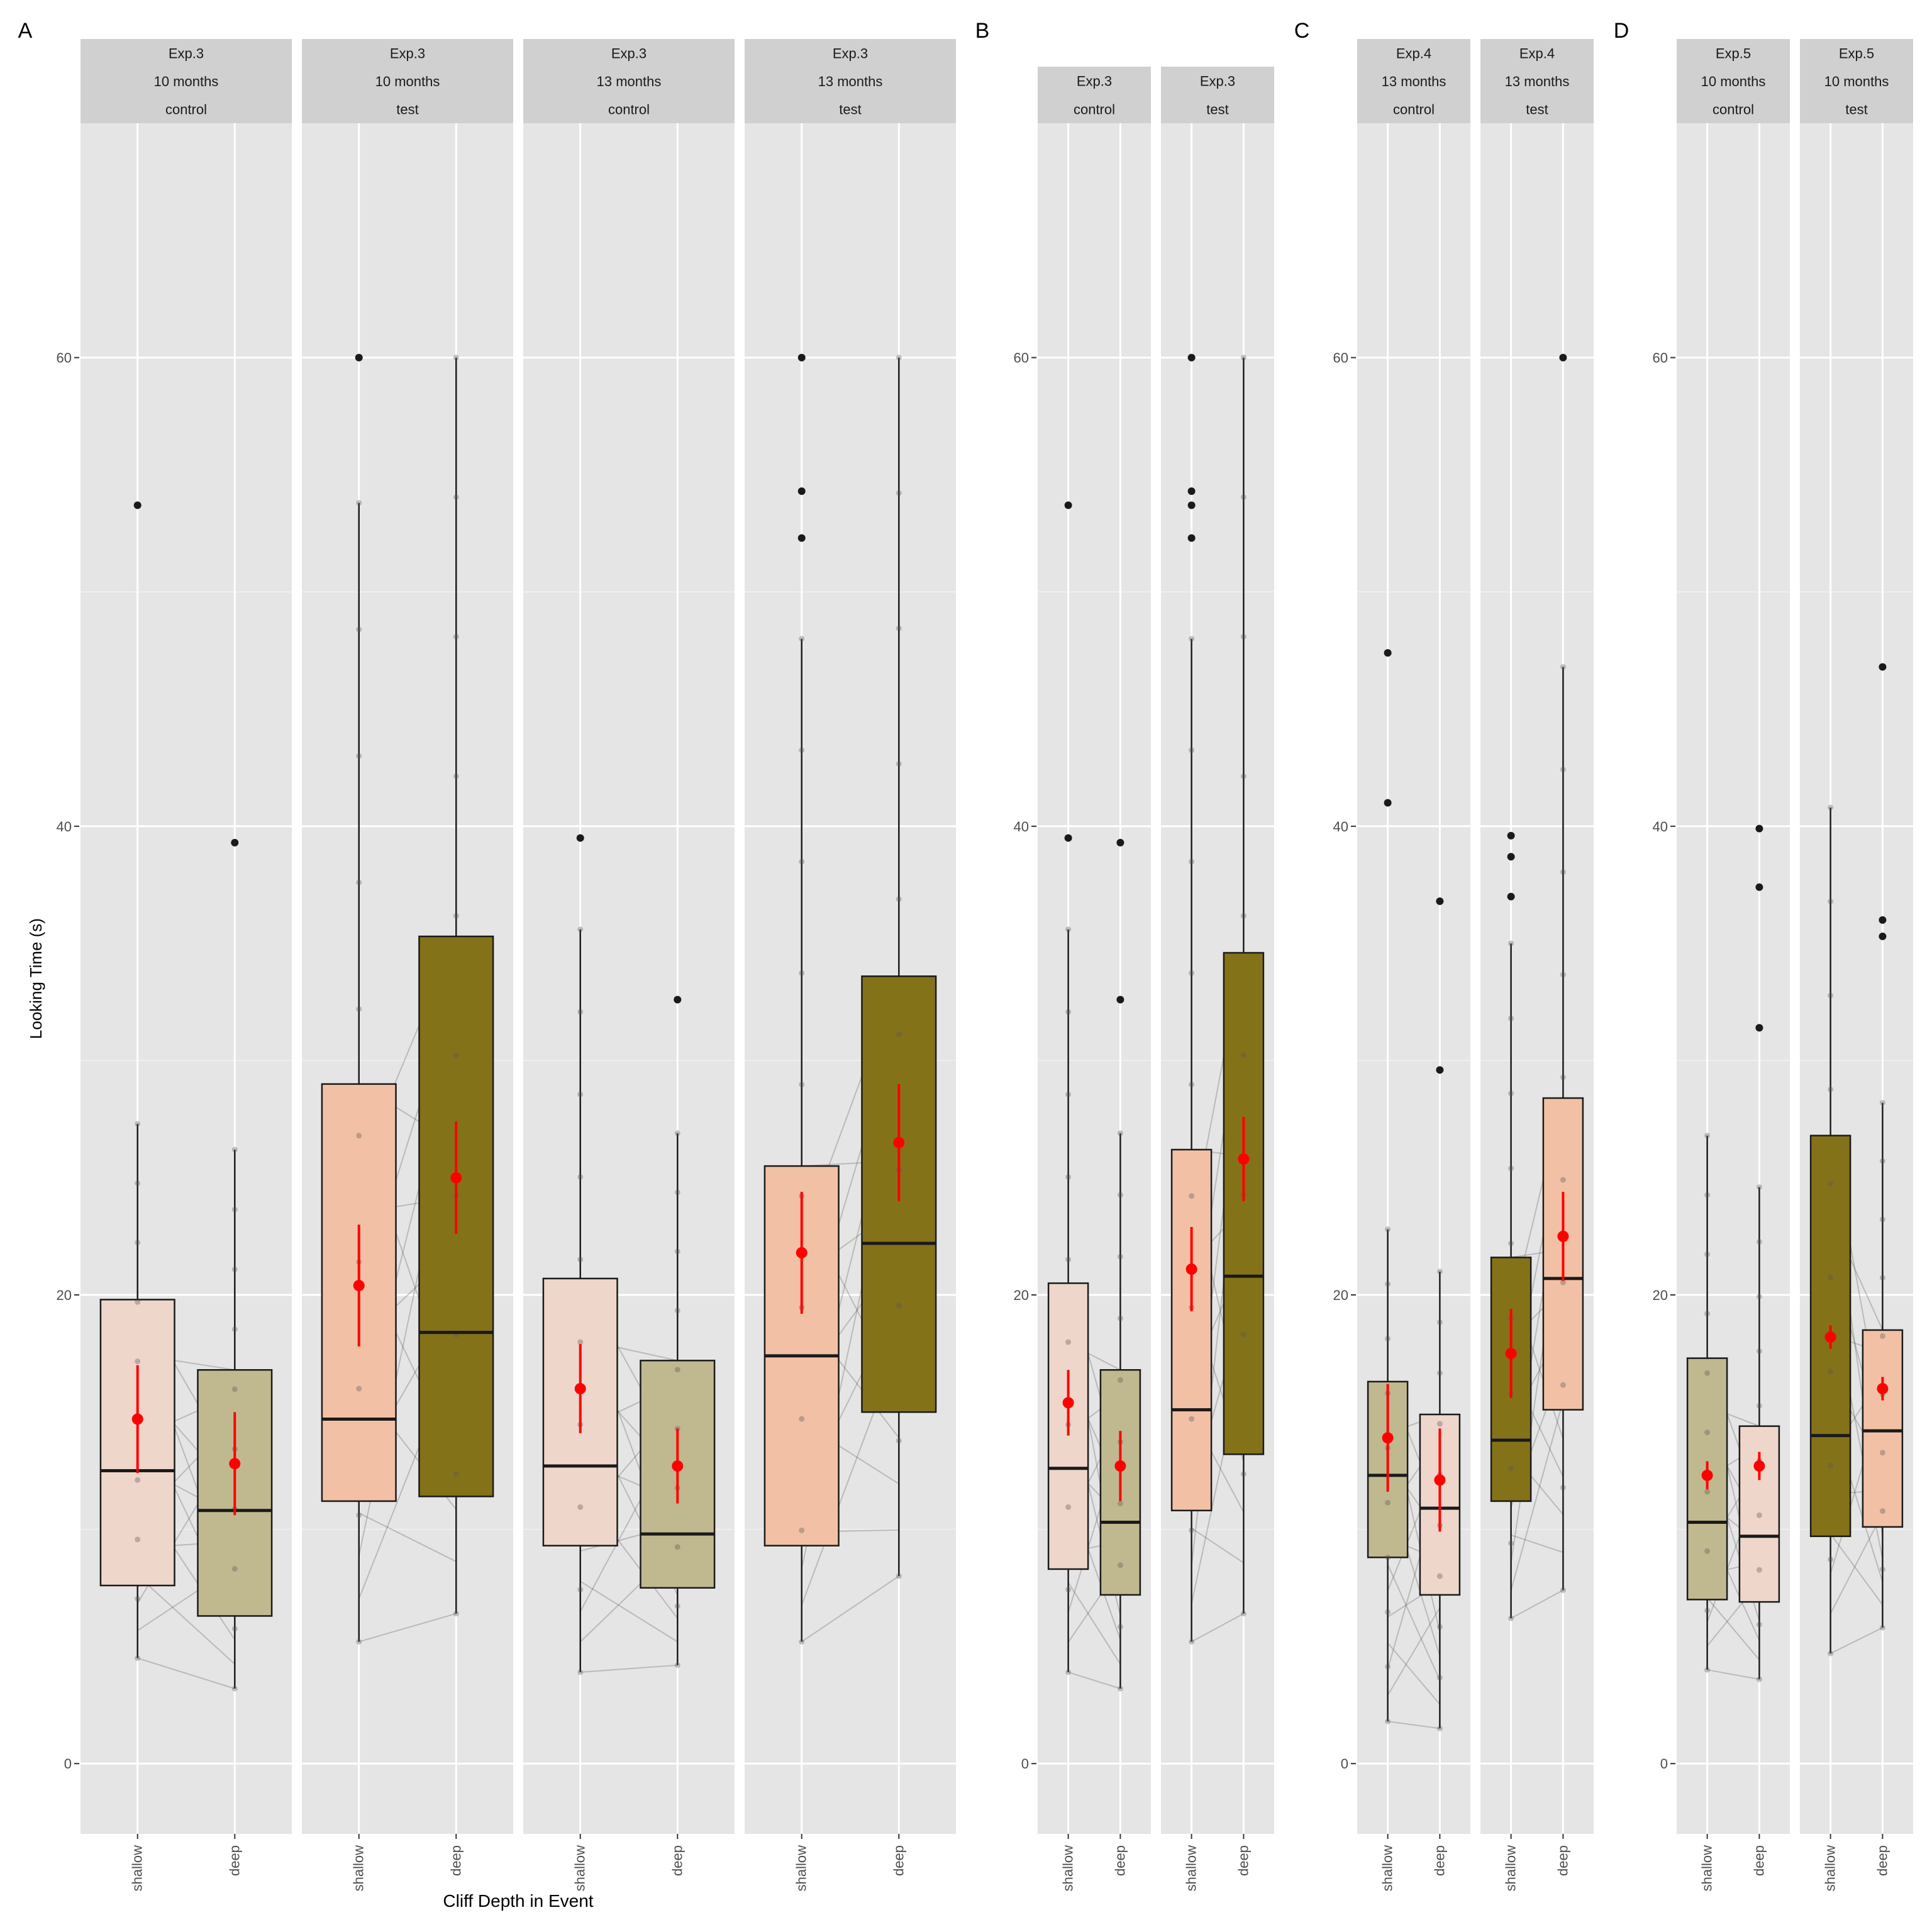  What do you see at coordinates (1856, 53) in the screenshot?
I see `strip-label: Exp.5` at bounding box center [1856, 53].